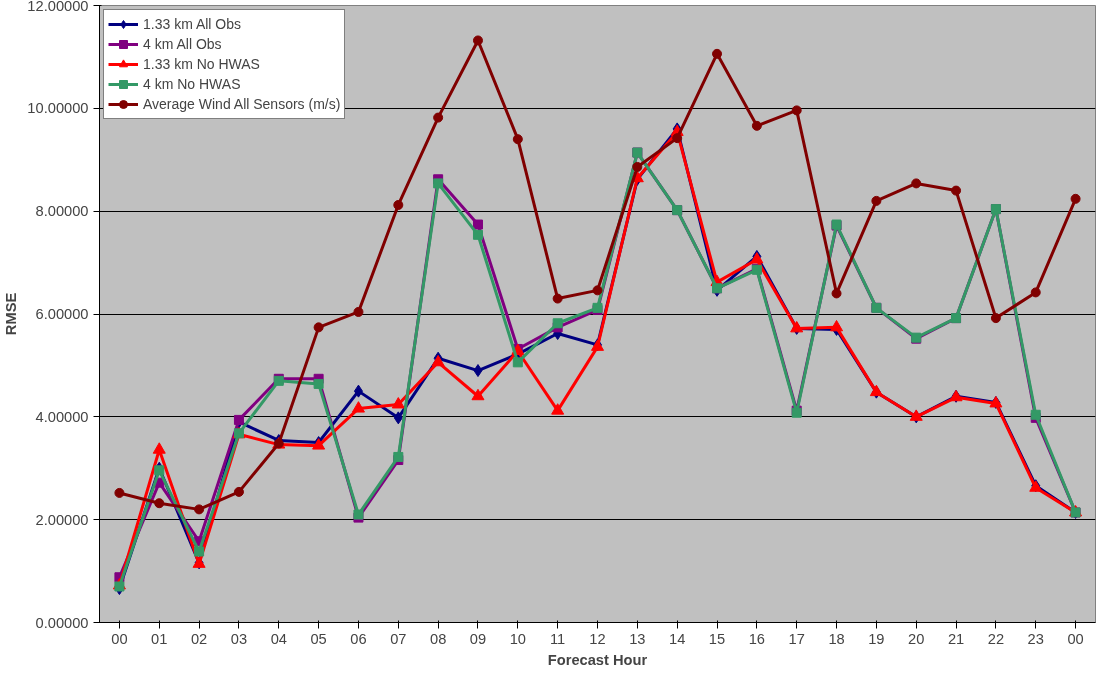  Describe the element at coordinates (318, 638) in the screenshot. I see `x-tick-label: 05` at that location.